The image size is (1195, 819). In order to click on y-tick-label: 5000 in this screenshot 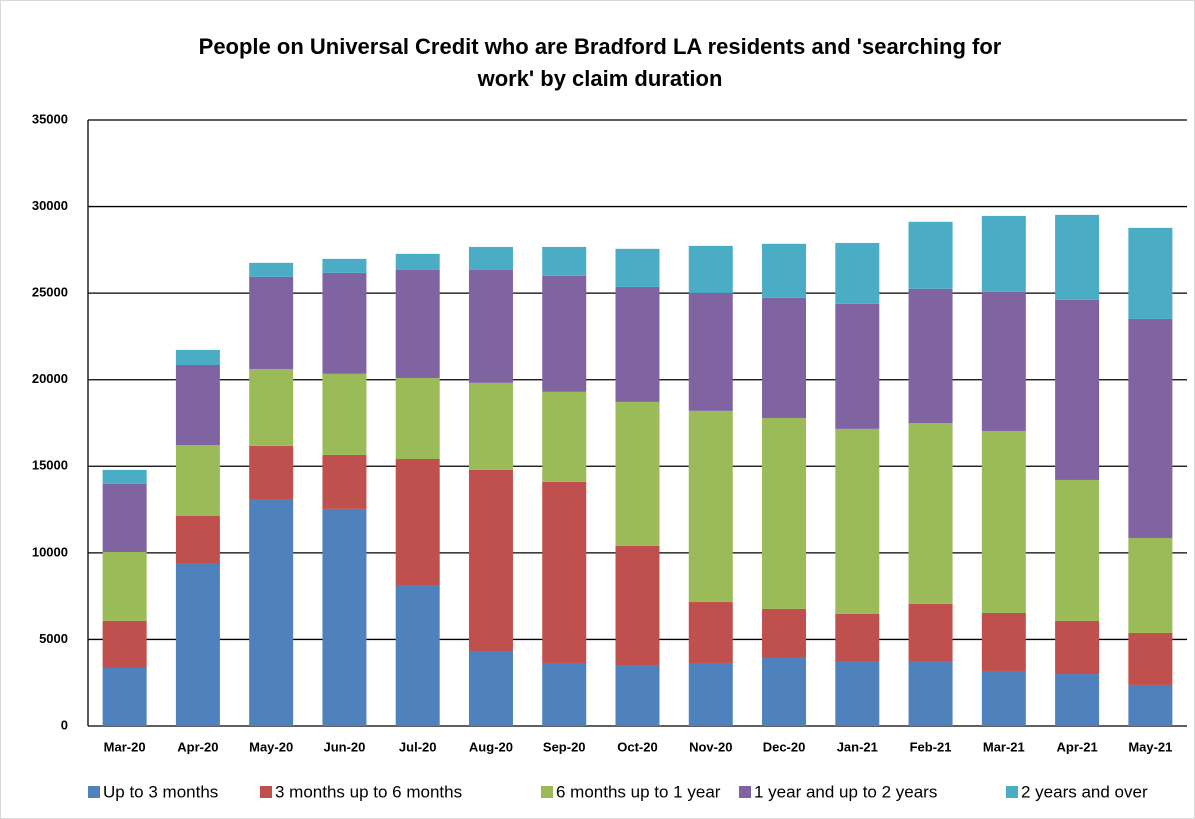, I will do `click(53, 638)`.